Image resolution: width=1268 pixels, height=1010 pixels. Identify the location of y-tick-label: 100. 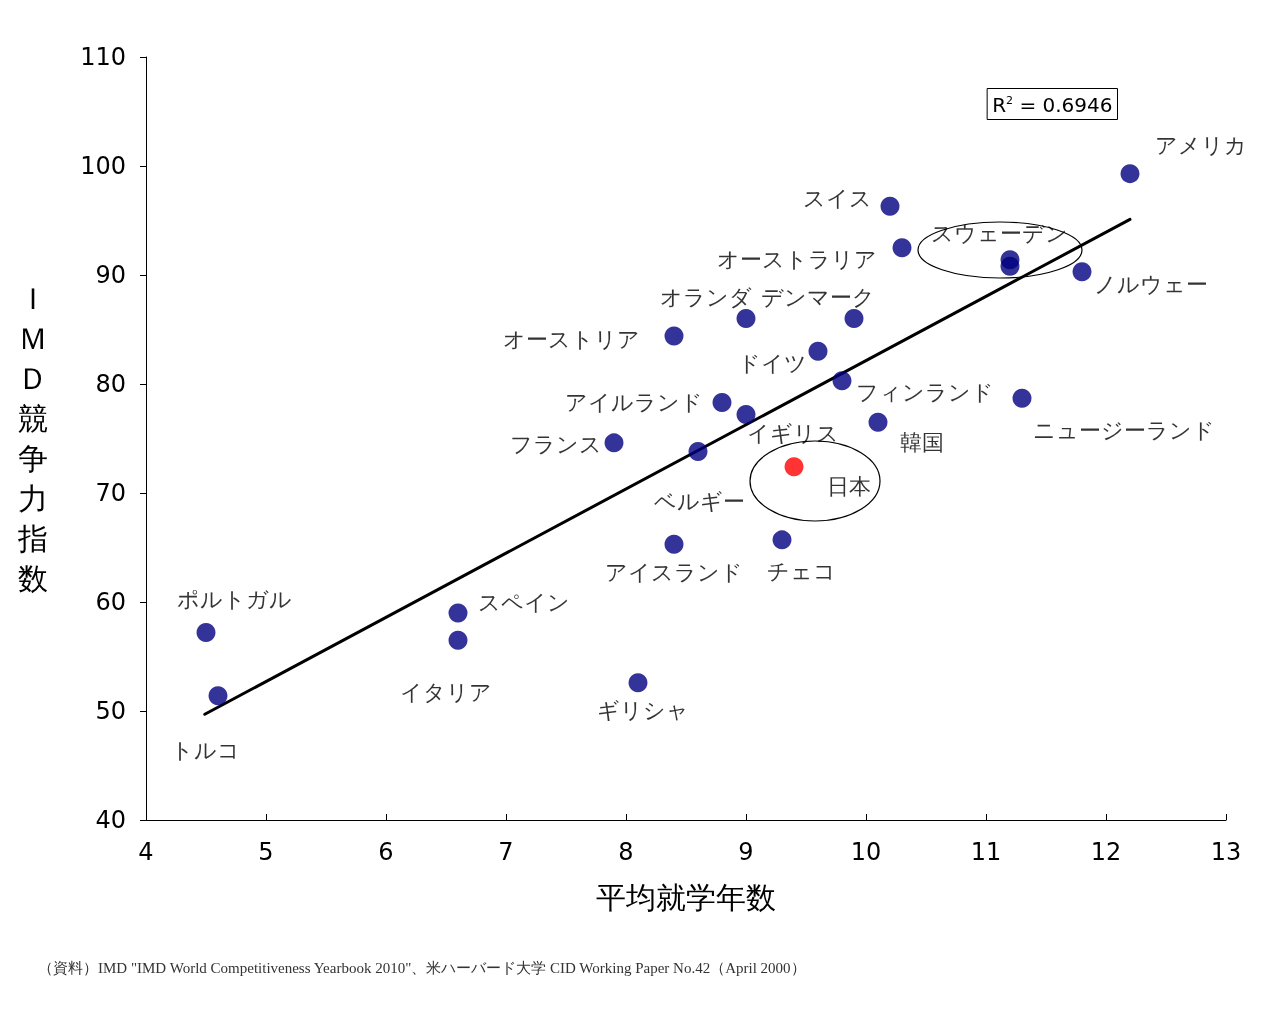
(103, 166).